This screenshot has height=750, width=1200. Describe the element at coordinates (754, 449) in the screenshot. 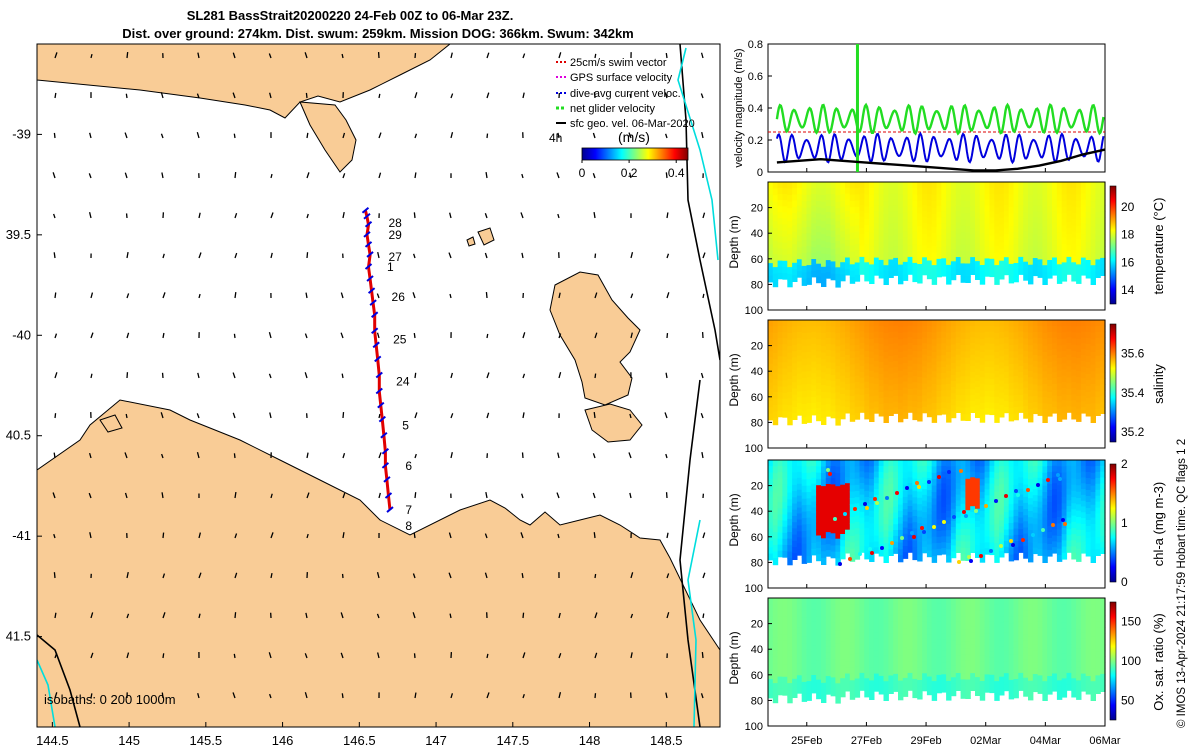

I see `depth-tick-label: 100` at that location.